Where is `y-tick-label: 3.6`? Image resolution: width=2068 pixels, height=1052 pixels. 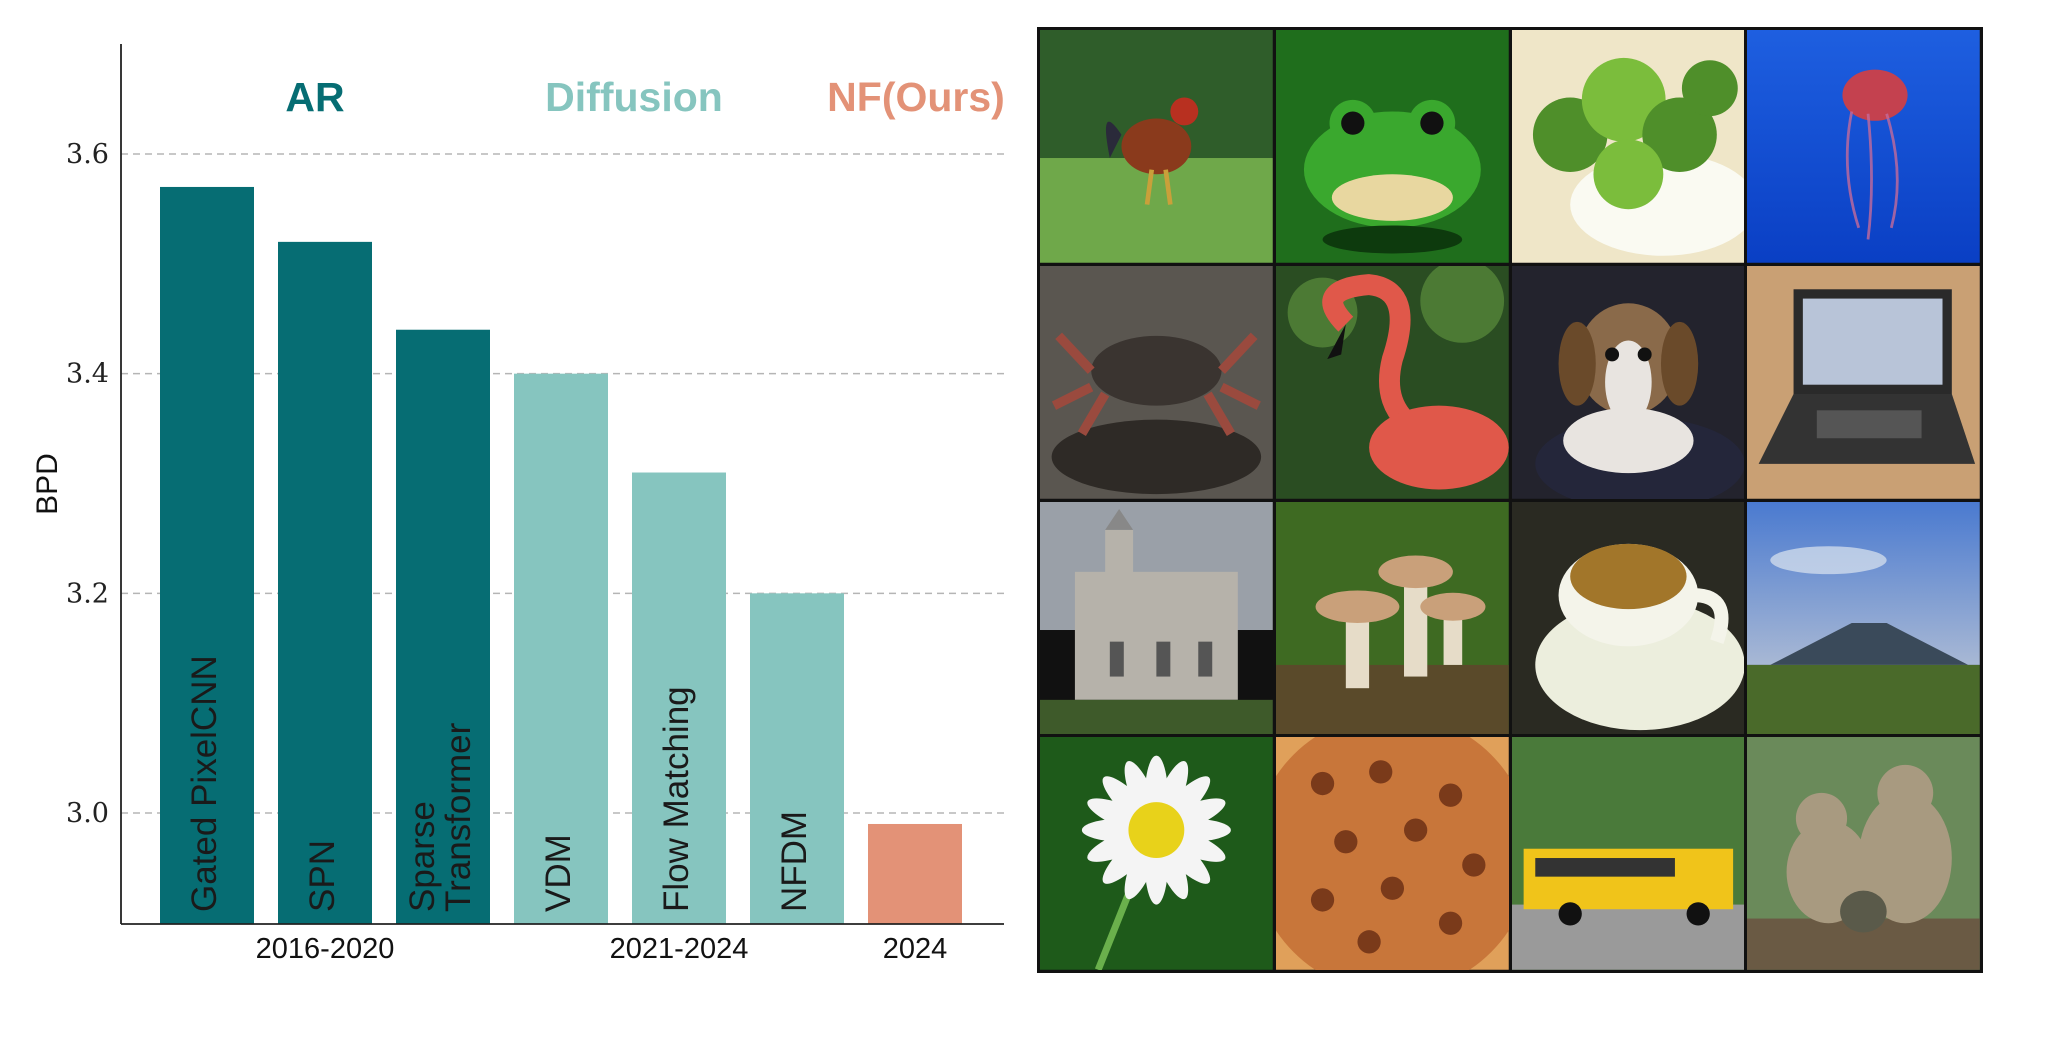 y-tick-label: 3.6 is located at coordinates (87, 154).